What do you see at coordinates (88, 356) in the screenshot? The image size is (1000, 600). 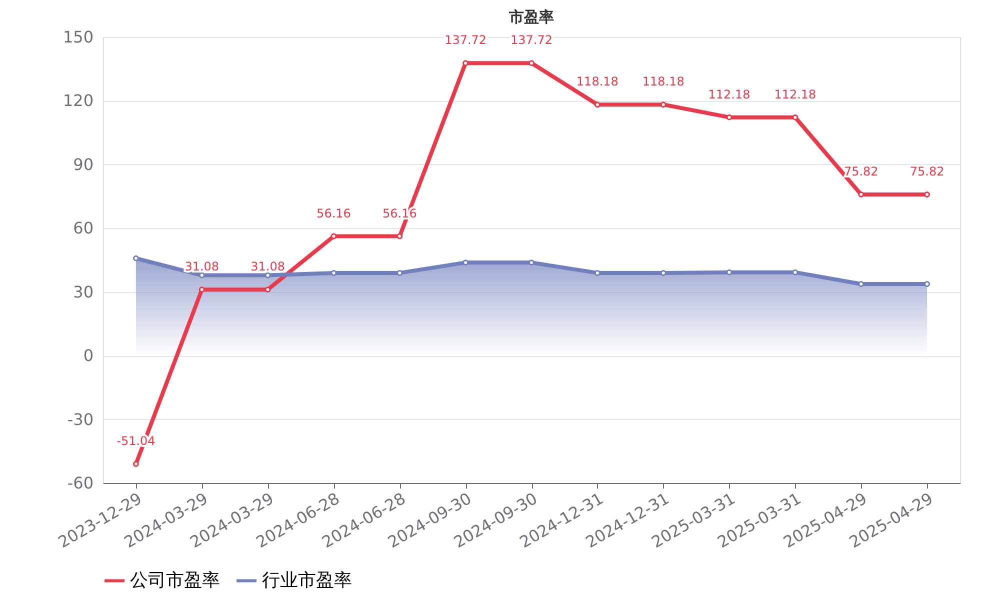 I see `y-tick-label: 0` at bounding box center [88, 356].